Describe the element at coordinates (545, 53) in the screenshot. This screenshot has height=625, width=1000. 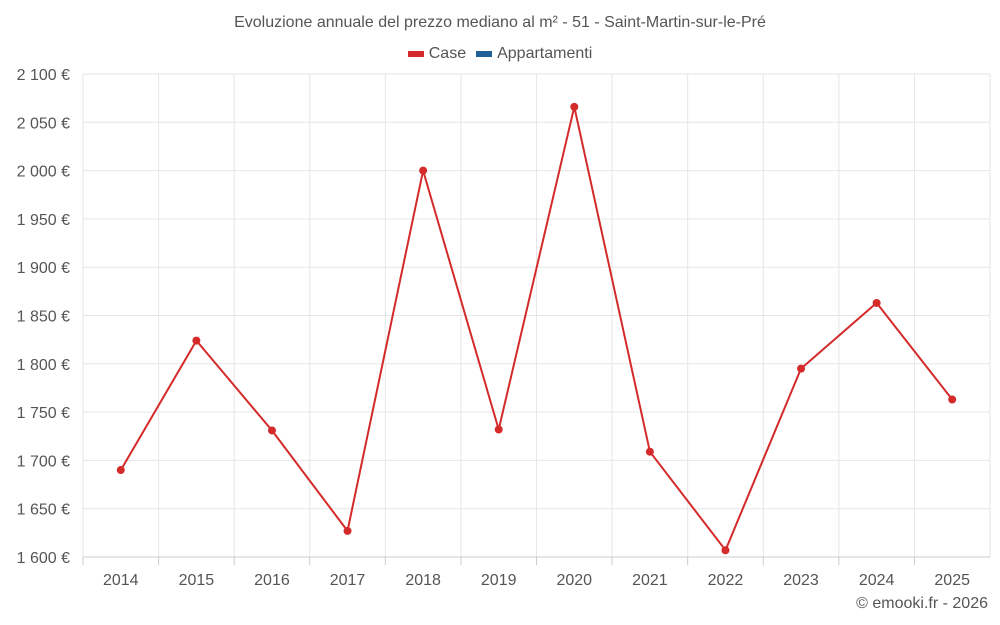
I see `legend-label-appartamenti: Appartamenti` at that location.